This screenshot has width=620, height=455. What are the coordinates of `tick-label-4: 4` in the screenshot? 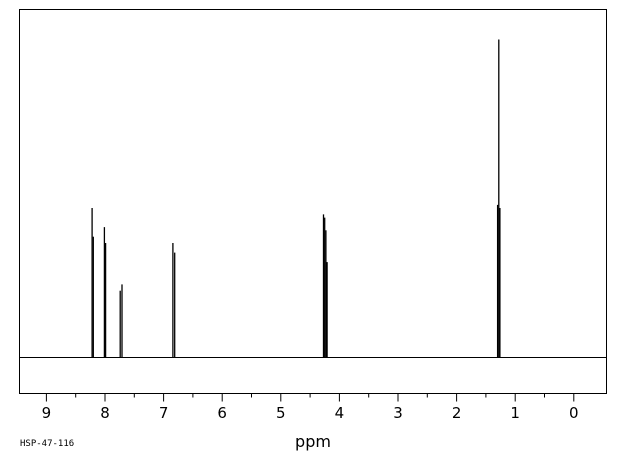 It's located at (340, 413).